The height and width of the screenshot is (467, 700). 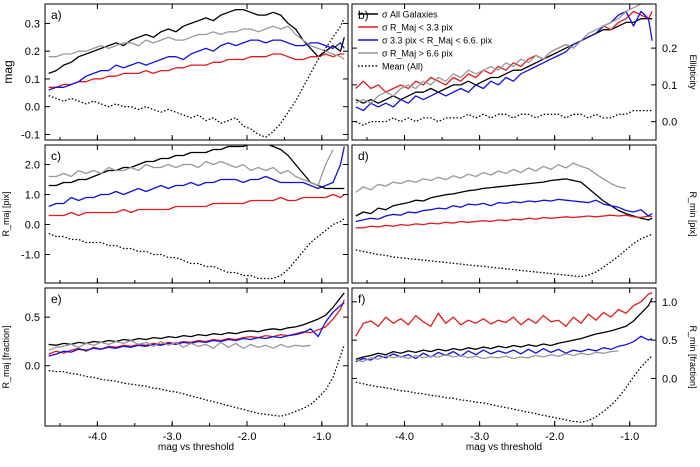 What do you see at coordinates (32, 367) in the screenshot?
I see `y-tick-label-e-0: 0.0` at bounding box center [32, 367].